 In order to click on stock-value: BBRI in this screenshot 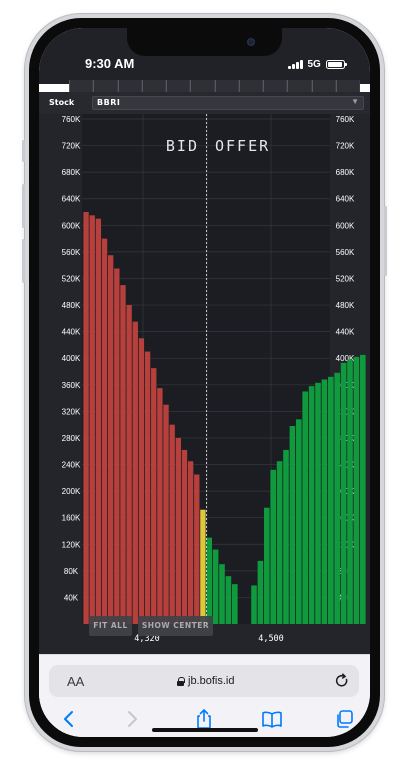, I will do `click(109, 102)`.